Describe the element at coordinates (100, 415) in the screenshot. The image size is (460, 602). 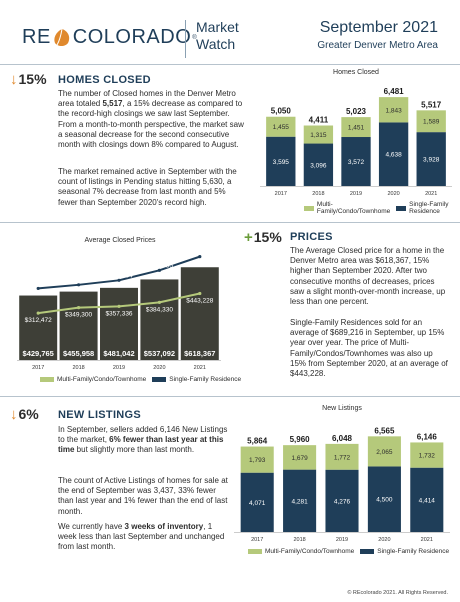
I see `new-listings-title: NEW LISTINGS` at that location.